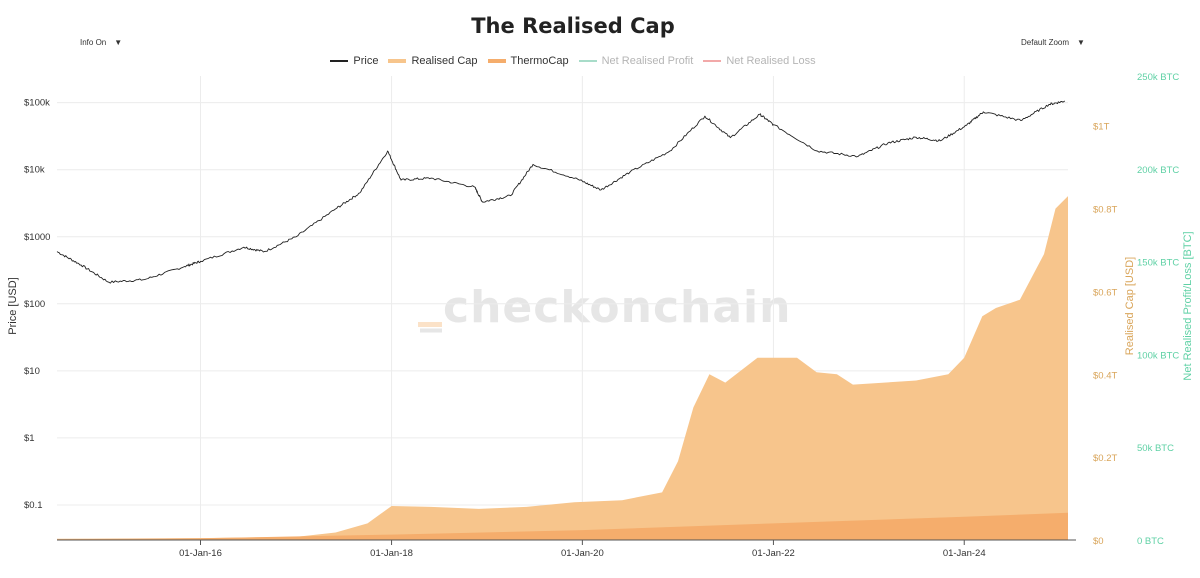 The height and width of the screenshot is (578, 1200). Describe the element at coordinates (1045, 42) in the screenshot. I see `zoom-select-label: Default Zoom` at that location.